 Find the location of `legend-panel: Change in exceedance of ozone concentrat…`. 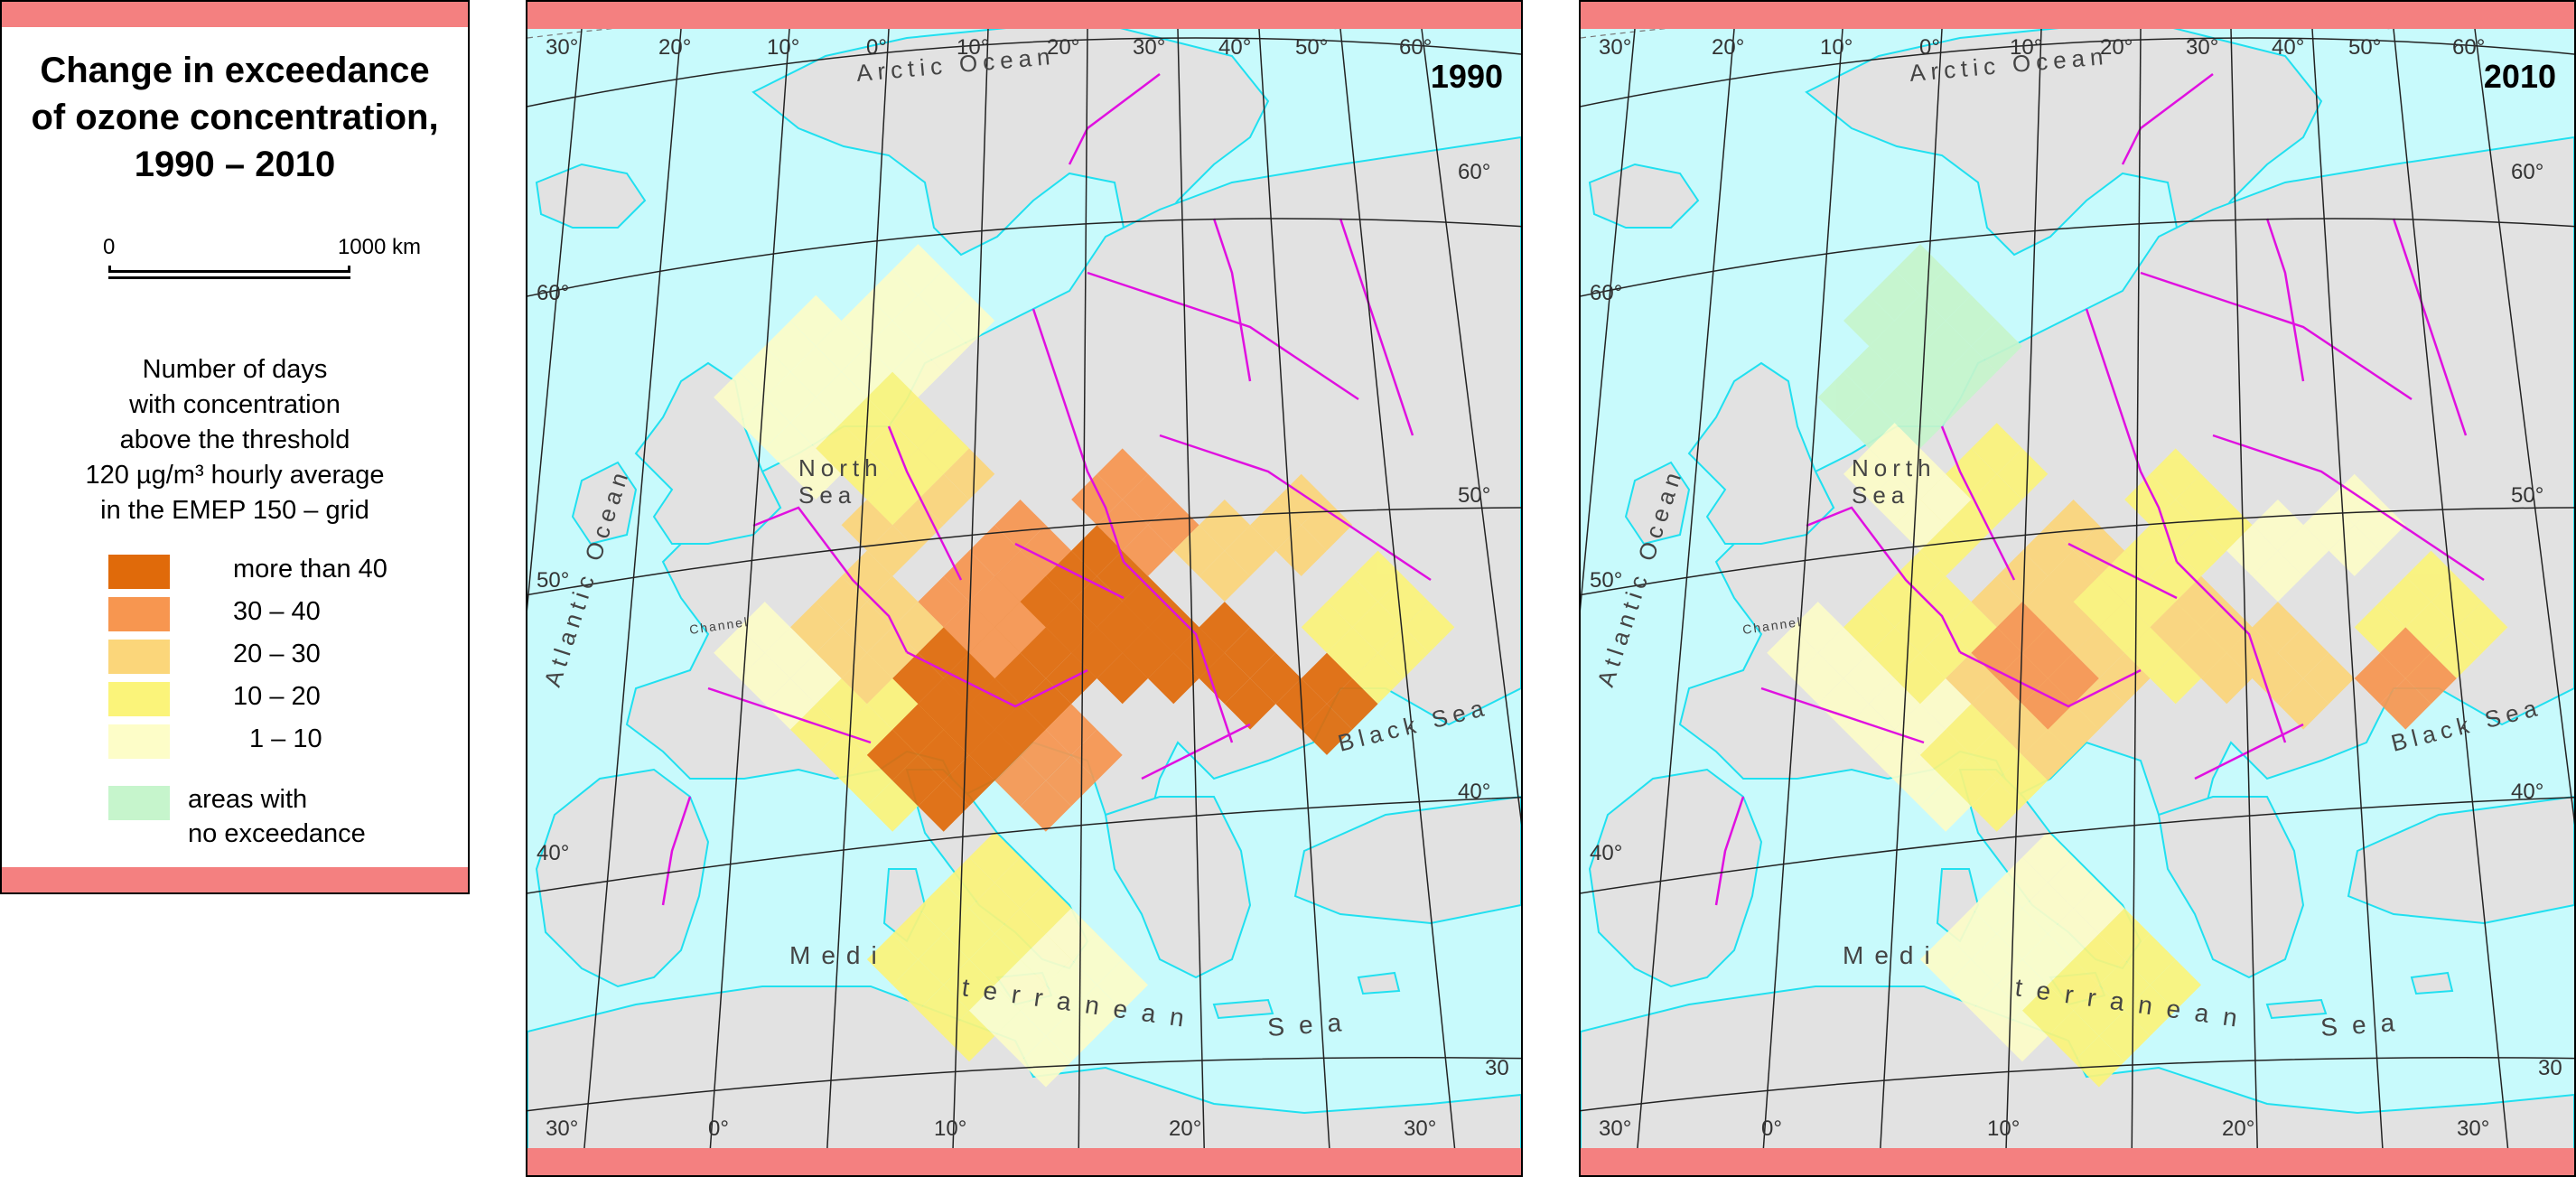

legend-panel: Change in exceedance of ozone concentrat… is located at coordinates (235, 447).